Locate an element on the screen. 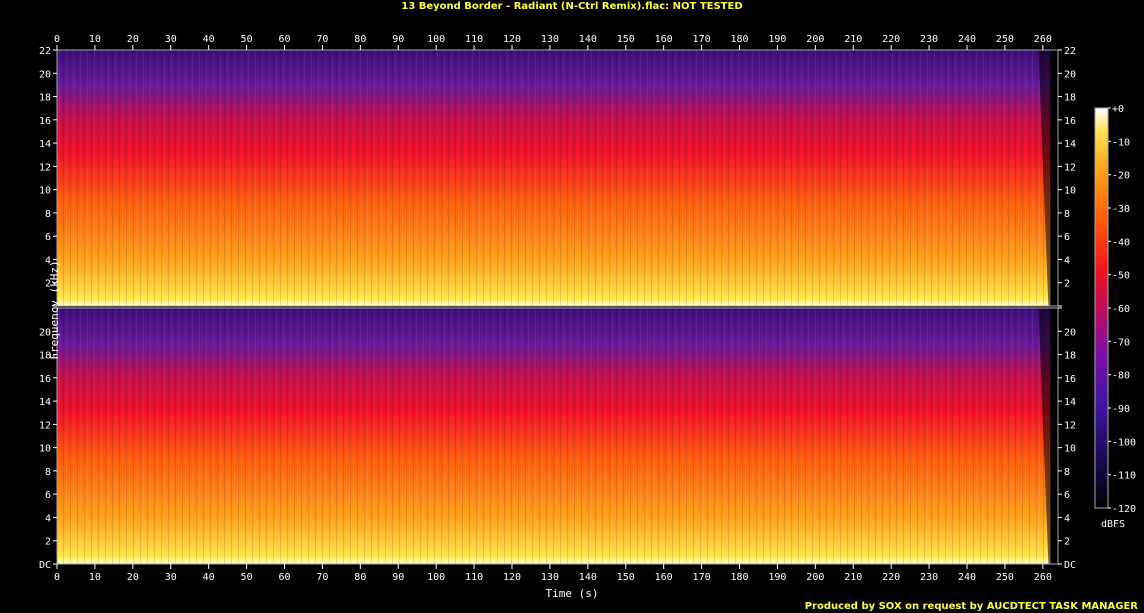 The width and height of the screenshot is (1144, 613). colorbar-tick-label: -90 is located at coordinates (1121, 409).